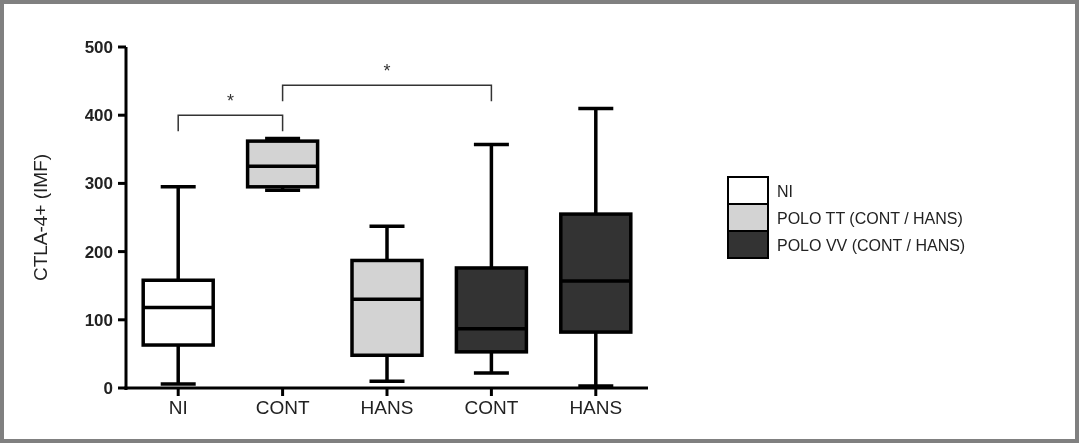 Image resolution: width=1079 pixels, height=443 pixels. I want to click on x-tick-label: NI, so click(178, 407).